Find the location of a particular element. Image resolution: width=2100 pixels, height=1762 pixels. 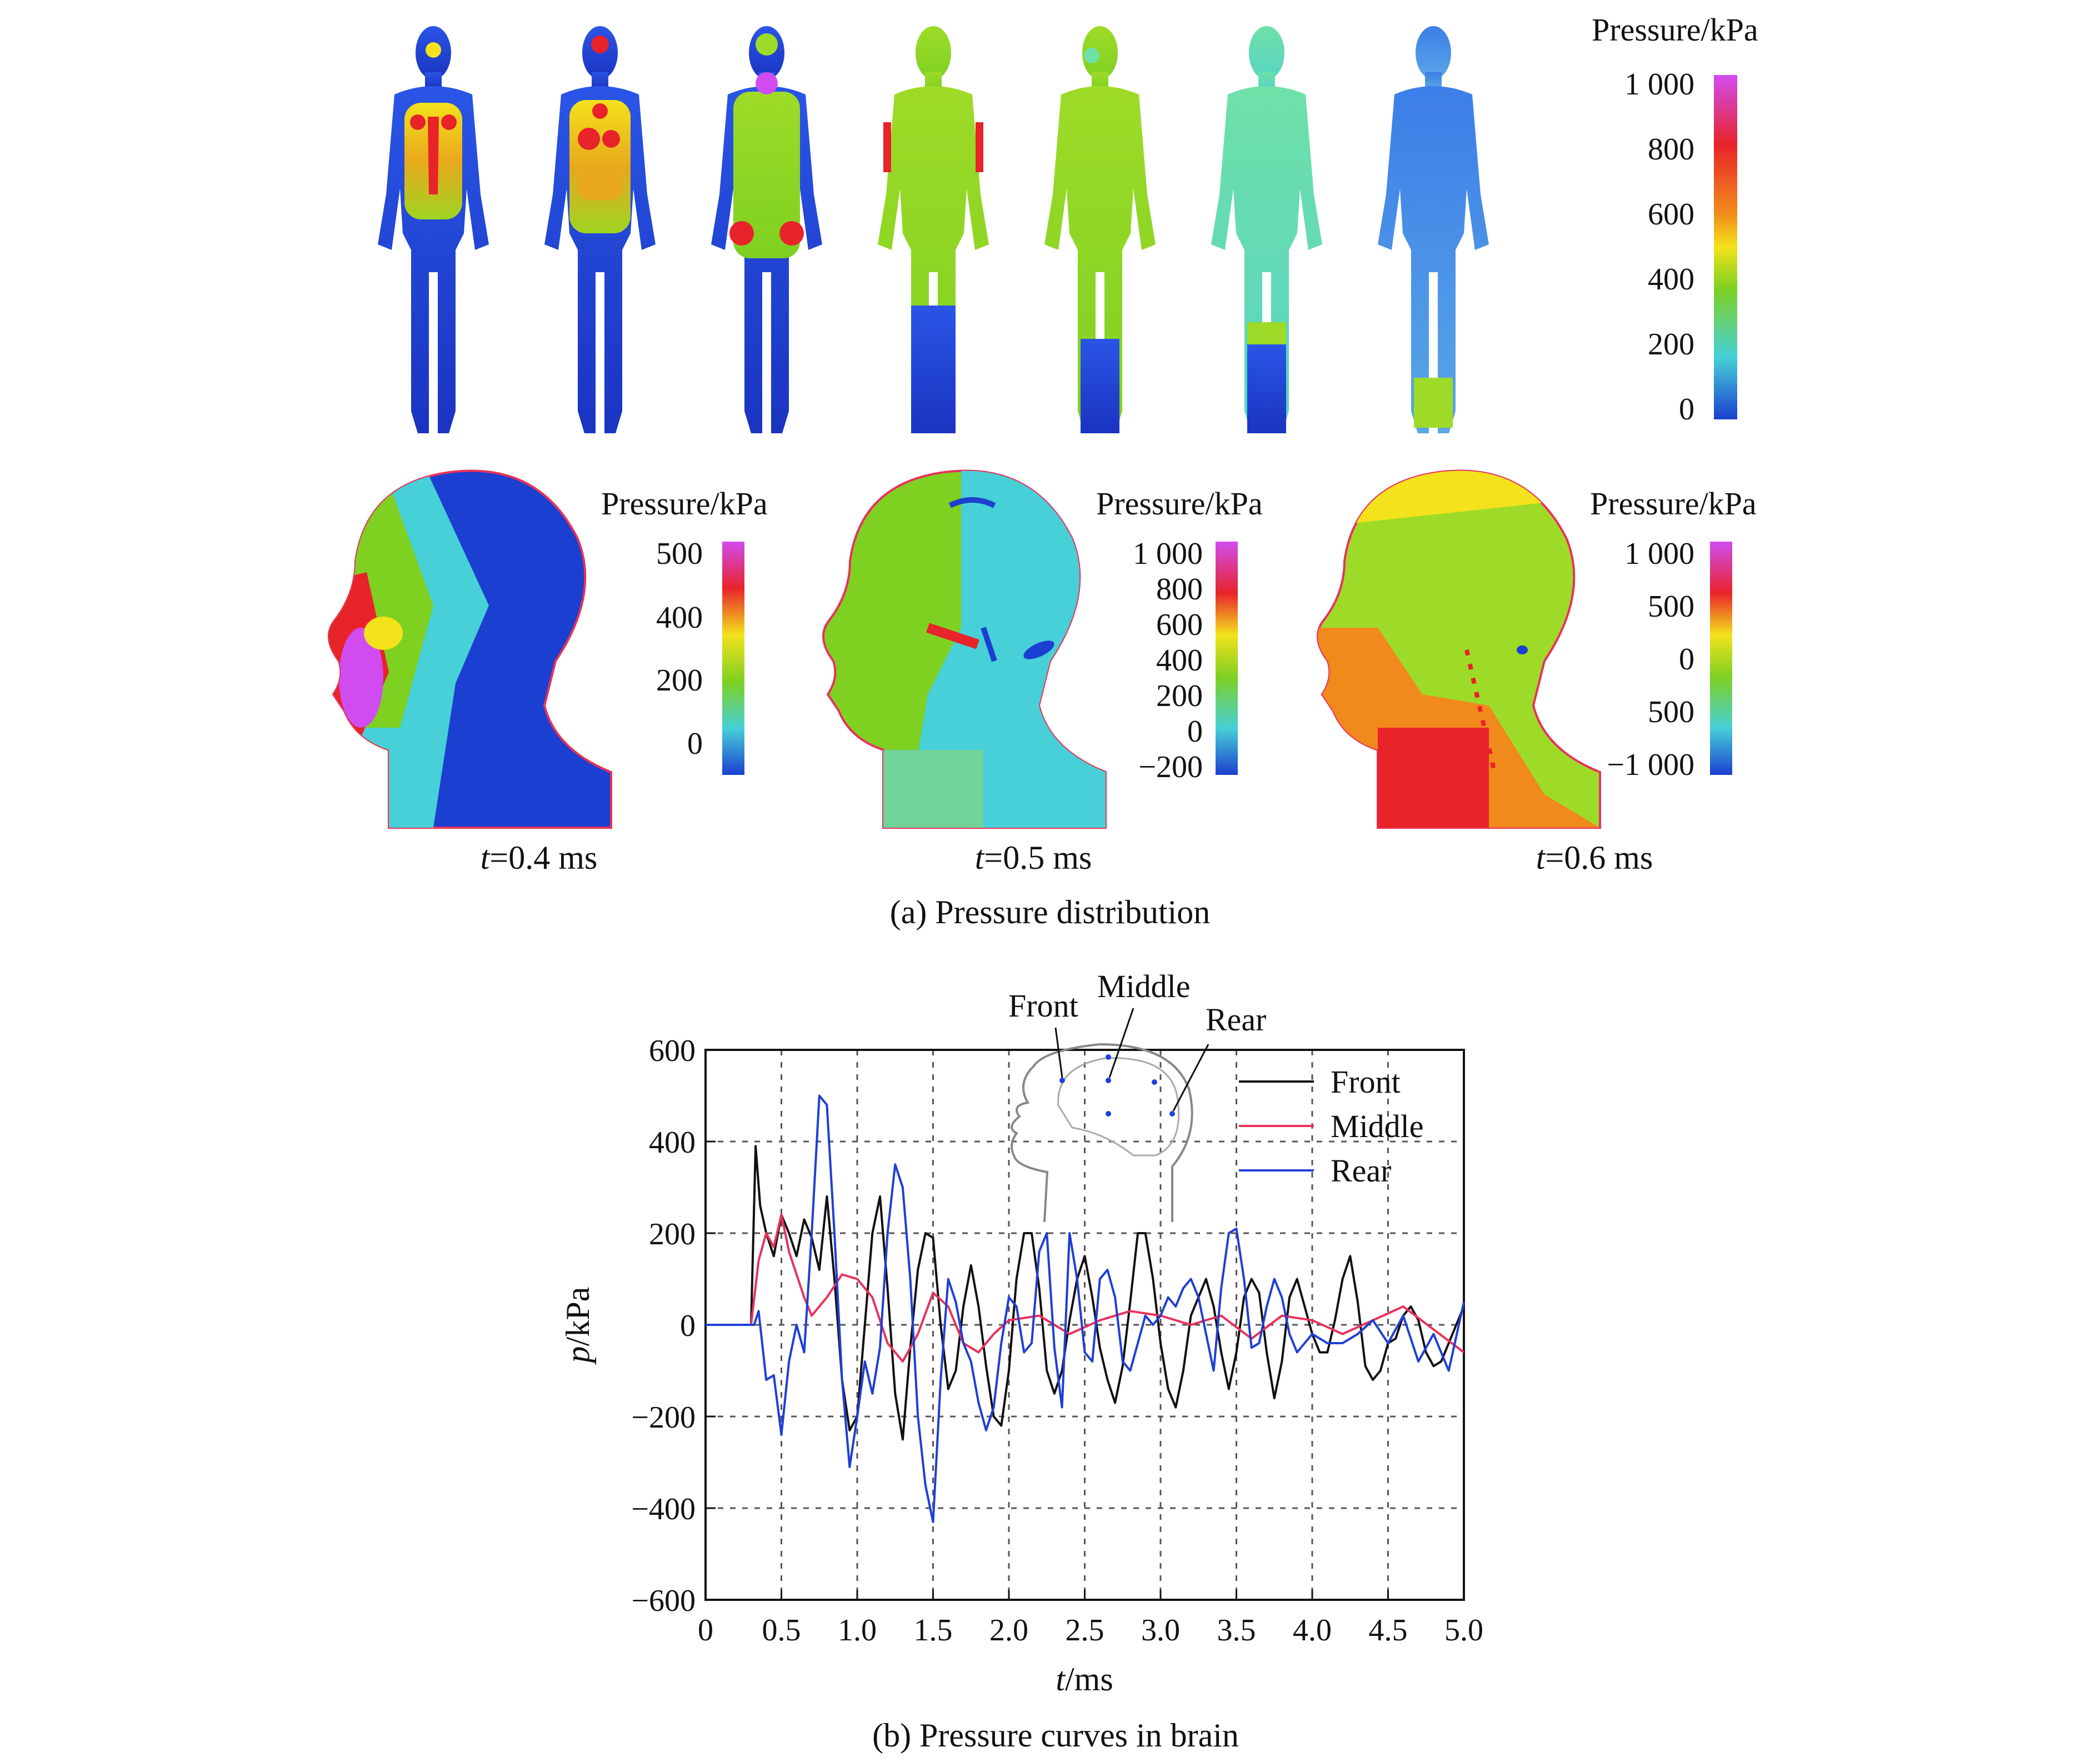

series-line-rear is located at coordinates (1085, 1308).